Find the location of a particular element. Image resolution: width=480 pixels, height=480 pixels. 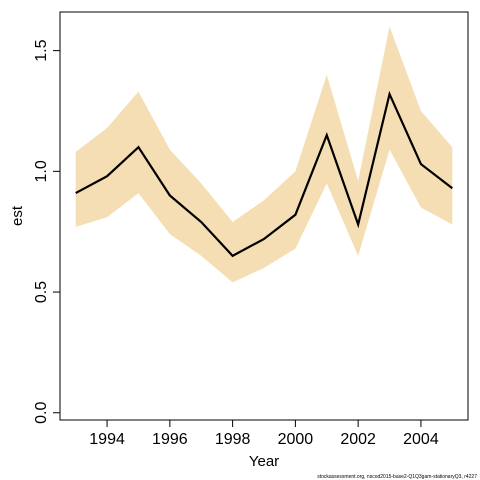

y-tick-label: 1.5 is located at coordinates (41, 50).